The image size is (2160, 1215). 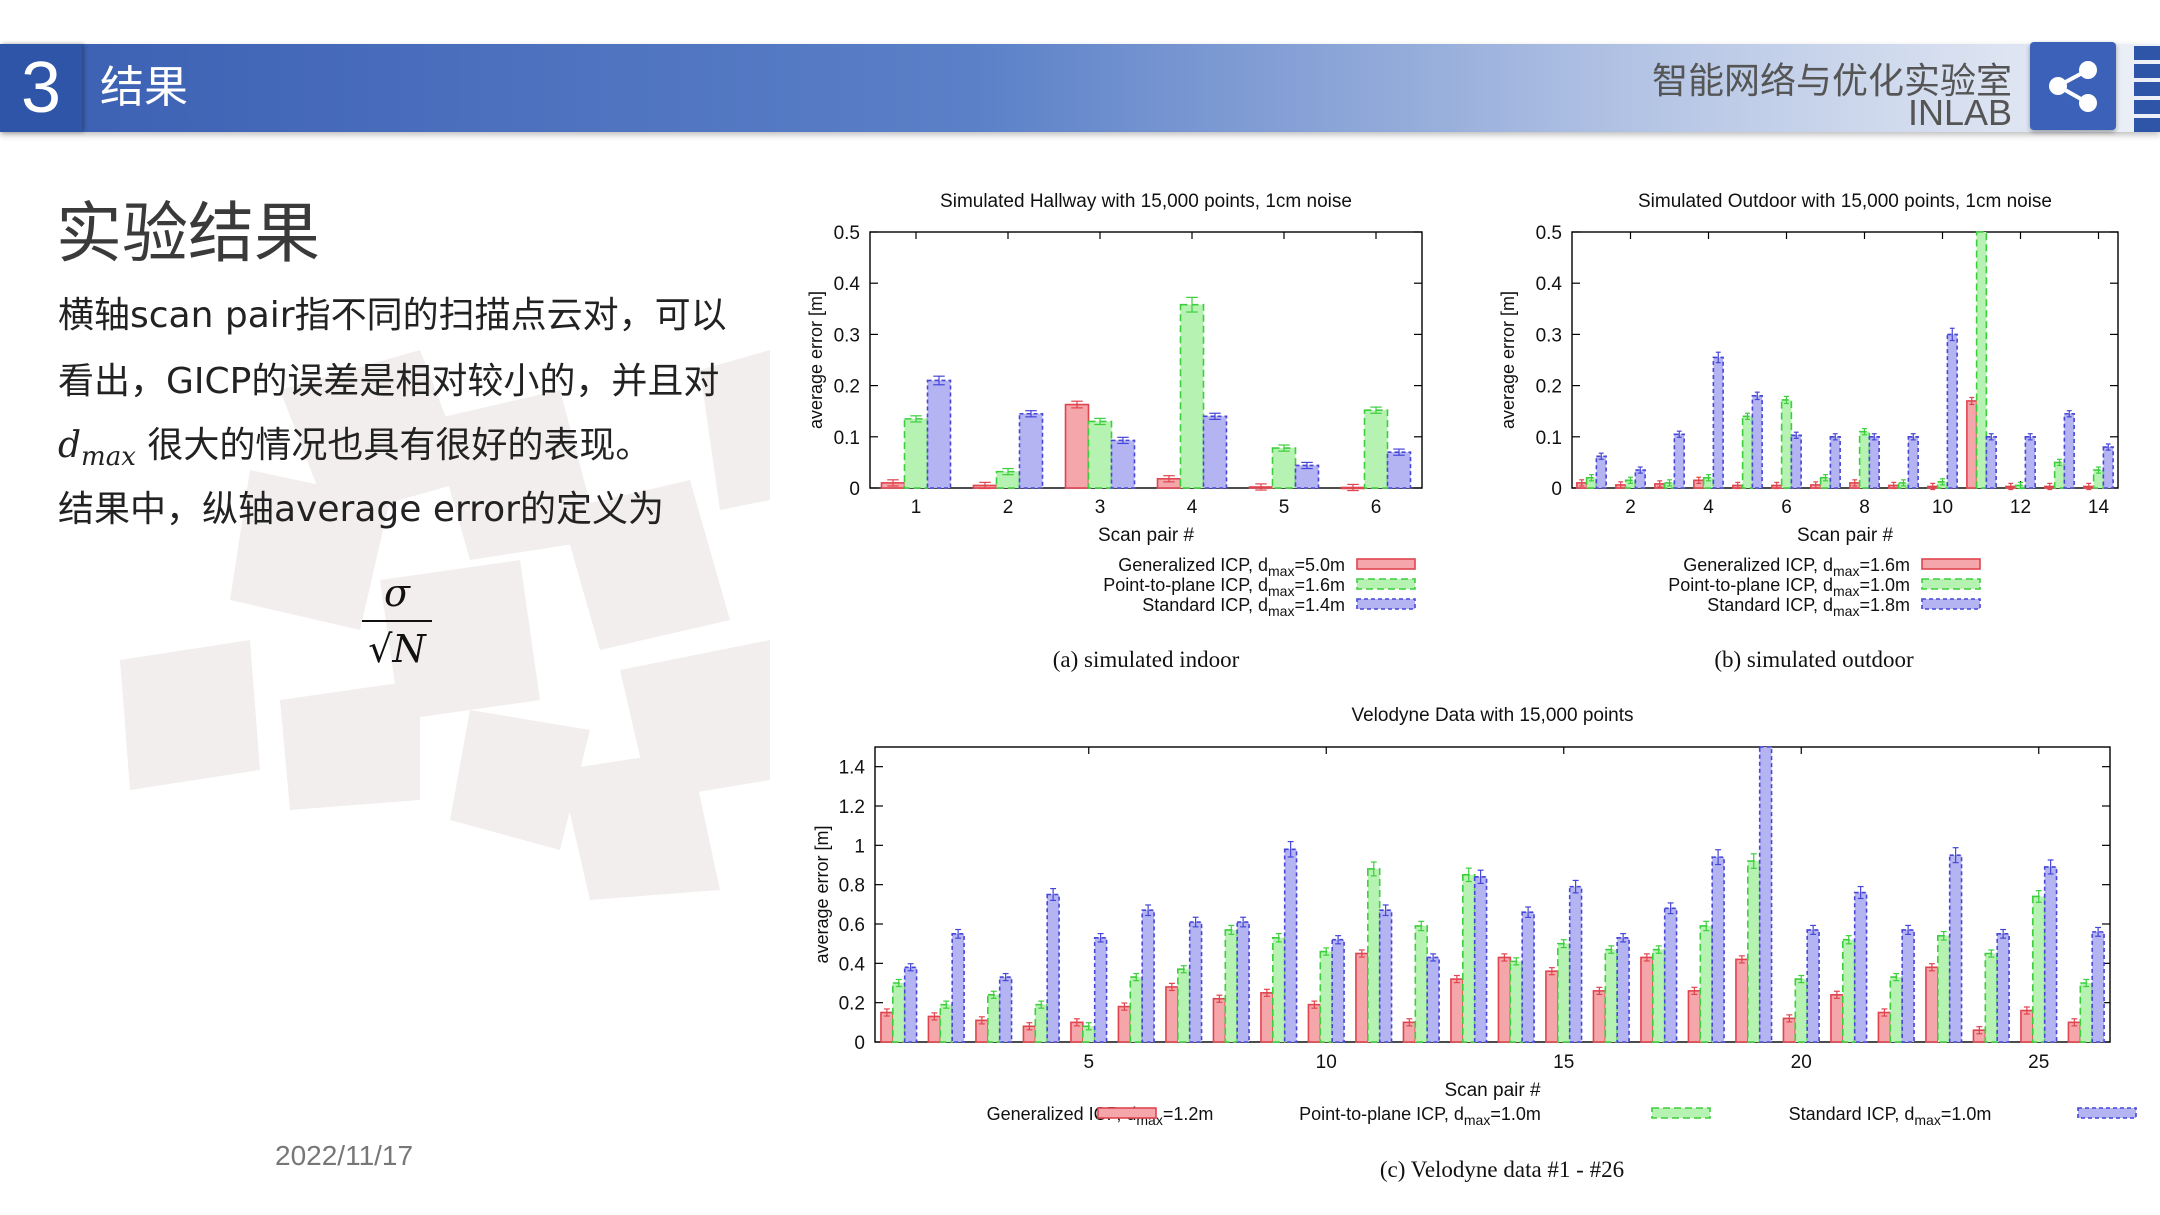 I want to click on chart-1-ytick-label: 0.3, so click(x=847, y=335).